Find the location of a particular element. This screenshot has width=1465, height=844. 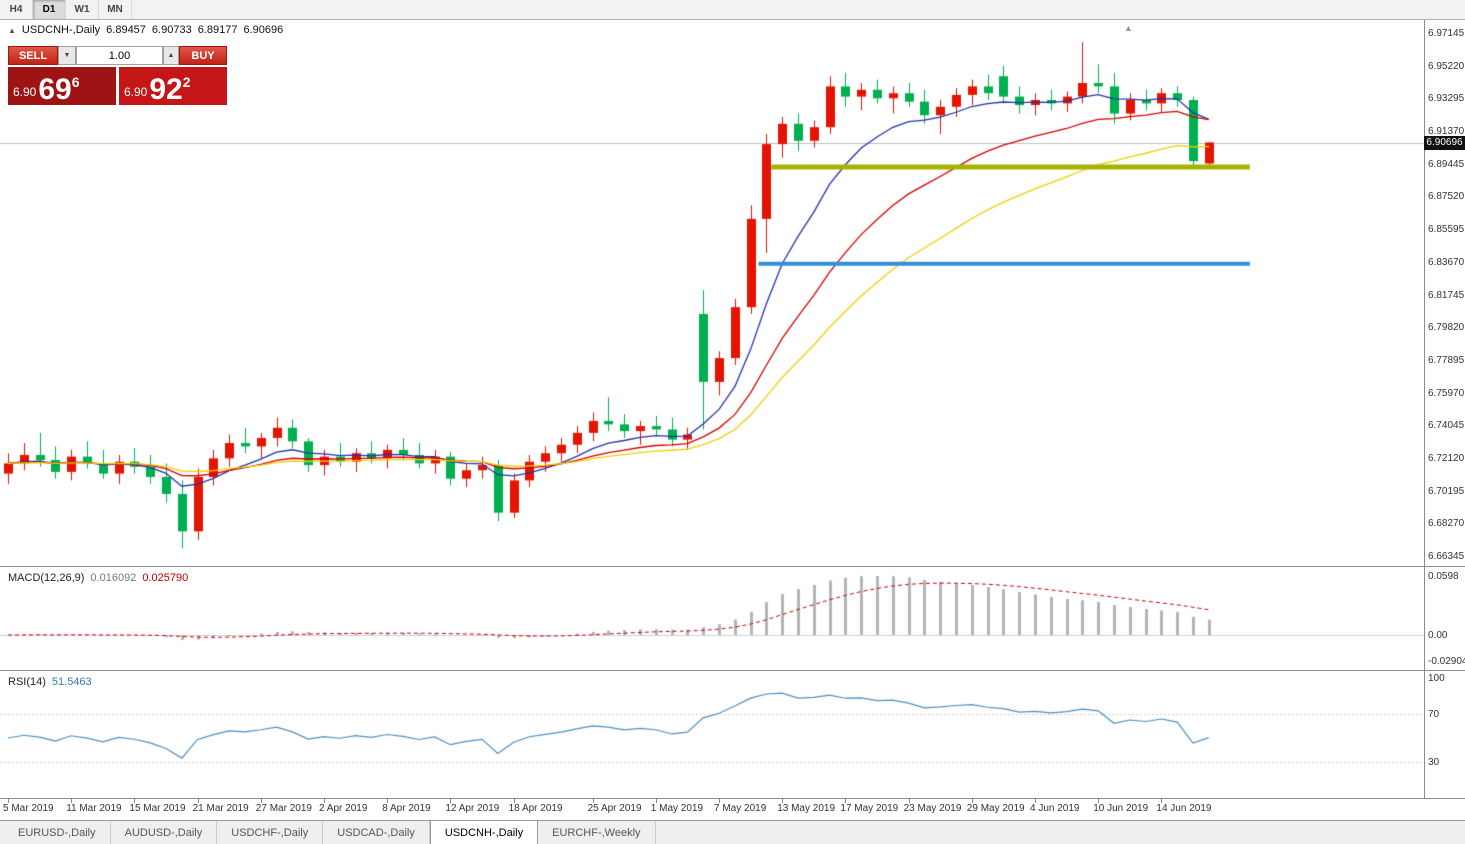

price-axis-label: 6.89445 is located at coordinates (1446, 164).